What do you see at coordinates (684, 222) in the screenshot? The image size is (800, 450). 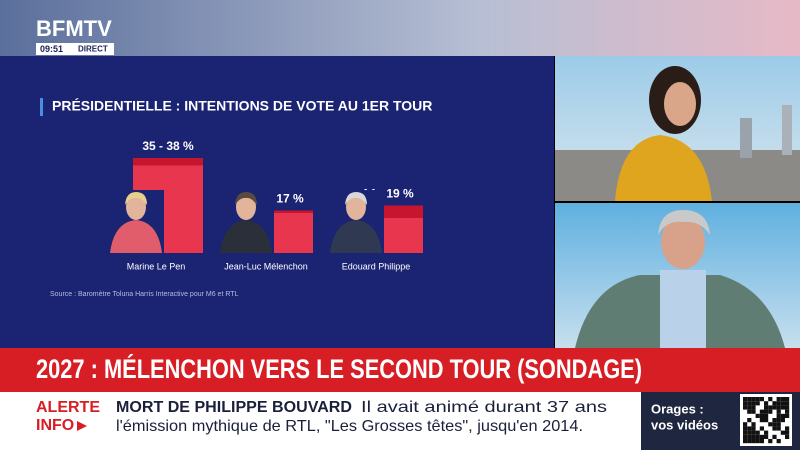 I see `guest-hair` at bounding box center [684, 222].